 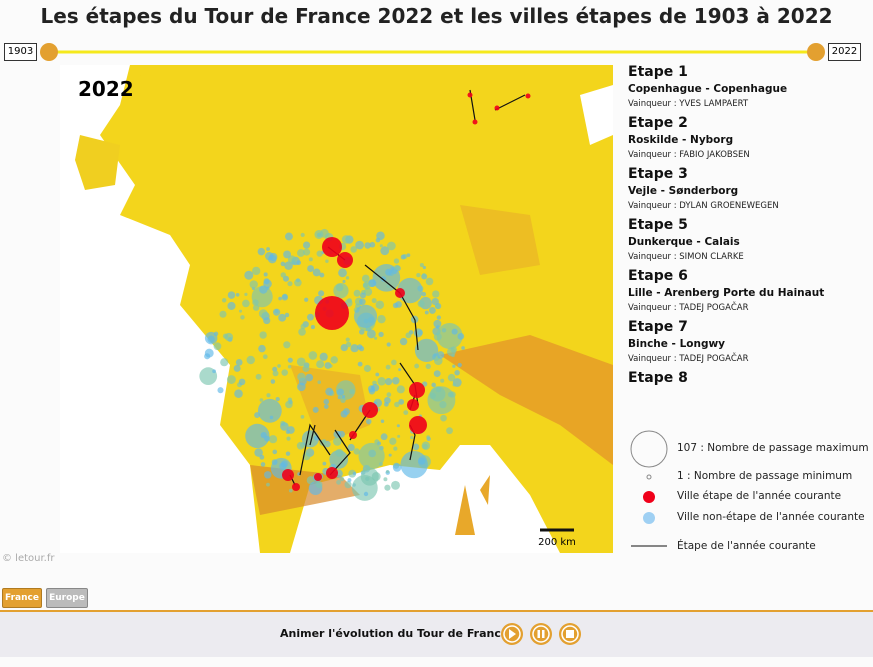 I want to click on play-button, so click(x=512, y=634).